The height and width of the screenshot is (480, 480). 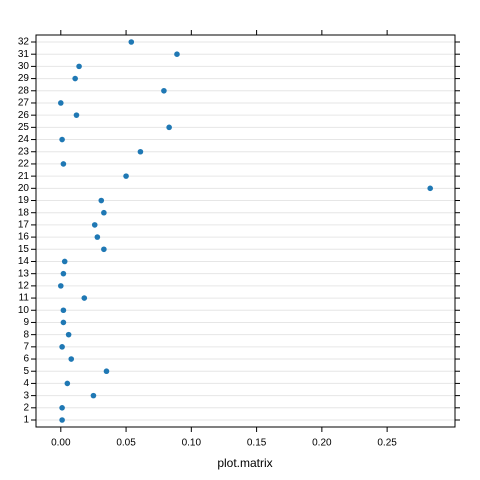 I want to click on y-tick-label: 16, so click(x=24, y=237).